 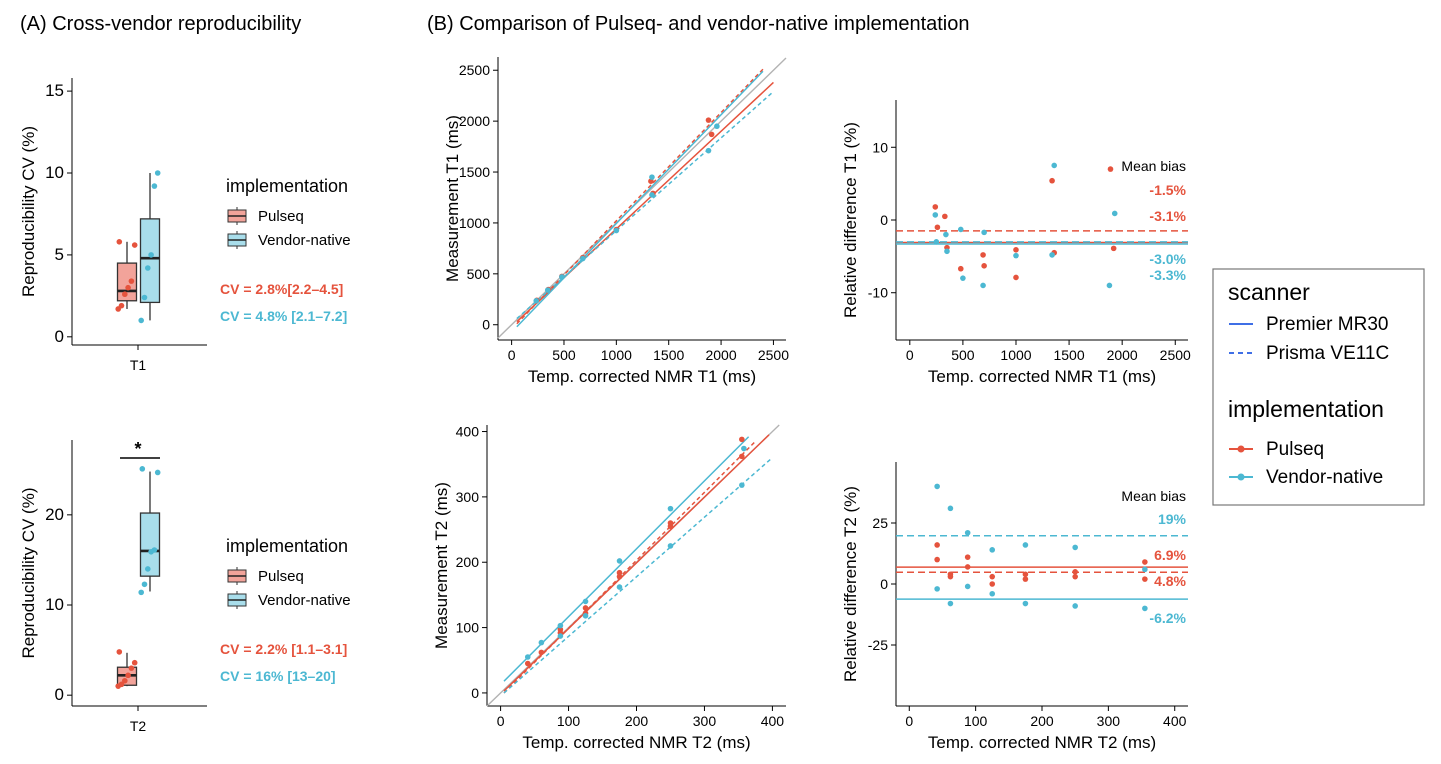 I want to click on panel-title-a: (A) Cross-vendor reproducibility, so click(x=160, y=24).